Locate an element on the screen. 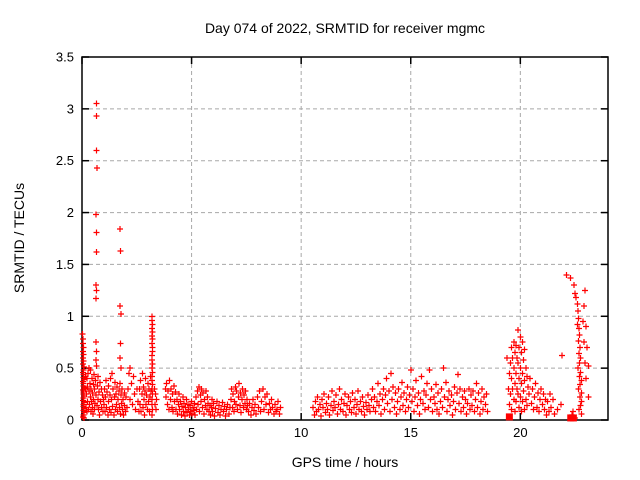 This screenshot has height=480, width=640. x-tick-label: 15 is located at coordinates (411, 432).